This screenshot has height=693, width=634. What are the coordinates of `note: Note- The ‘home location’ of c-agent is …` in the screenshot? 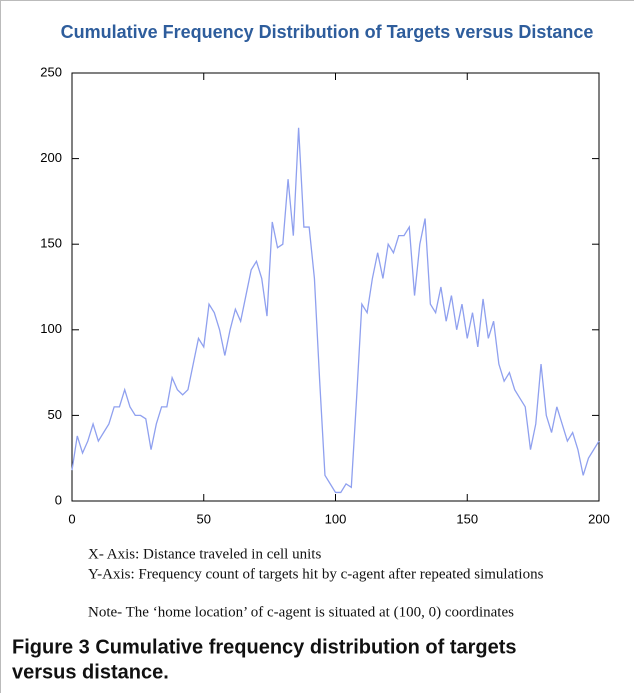 It's located at (301, 612).